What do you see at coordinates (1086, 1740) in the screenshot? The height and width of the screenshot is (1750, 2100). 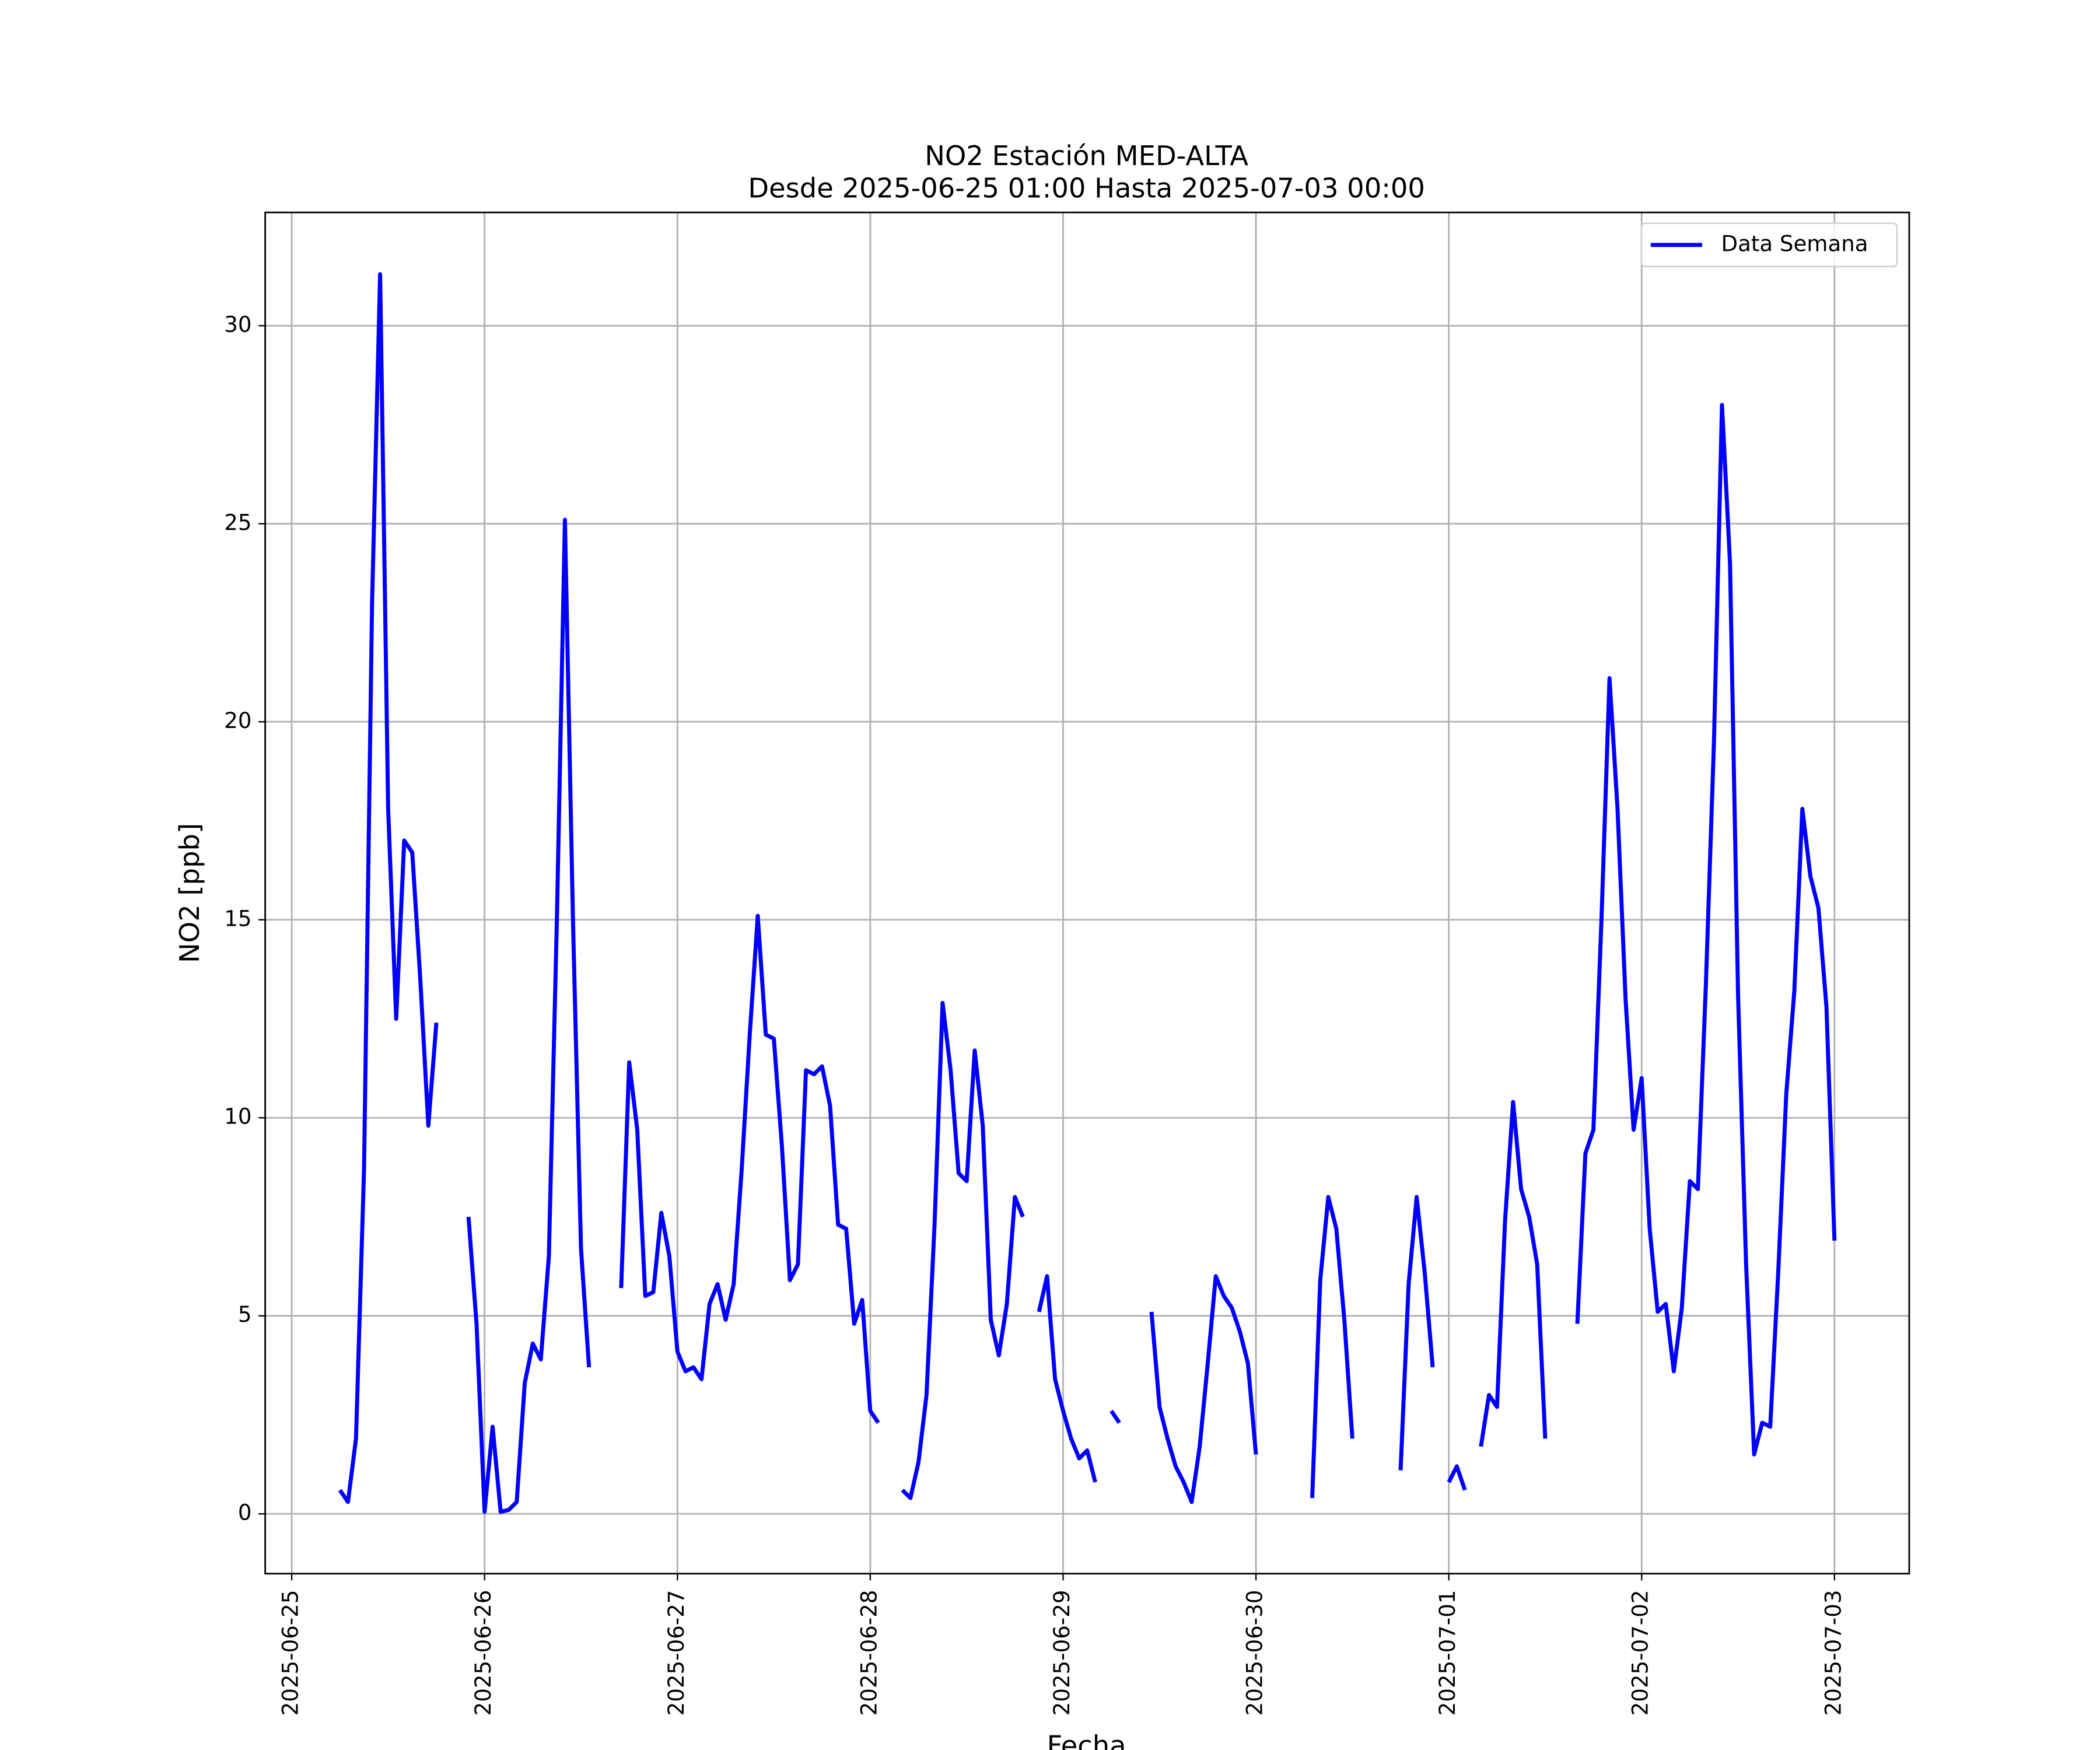 I see `x-axis-label: Fecha` at bounding box center [1086, 1740].